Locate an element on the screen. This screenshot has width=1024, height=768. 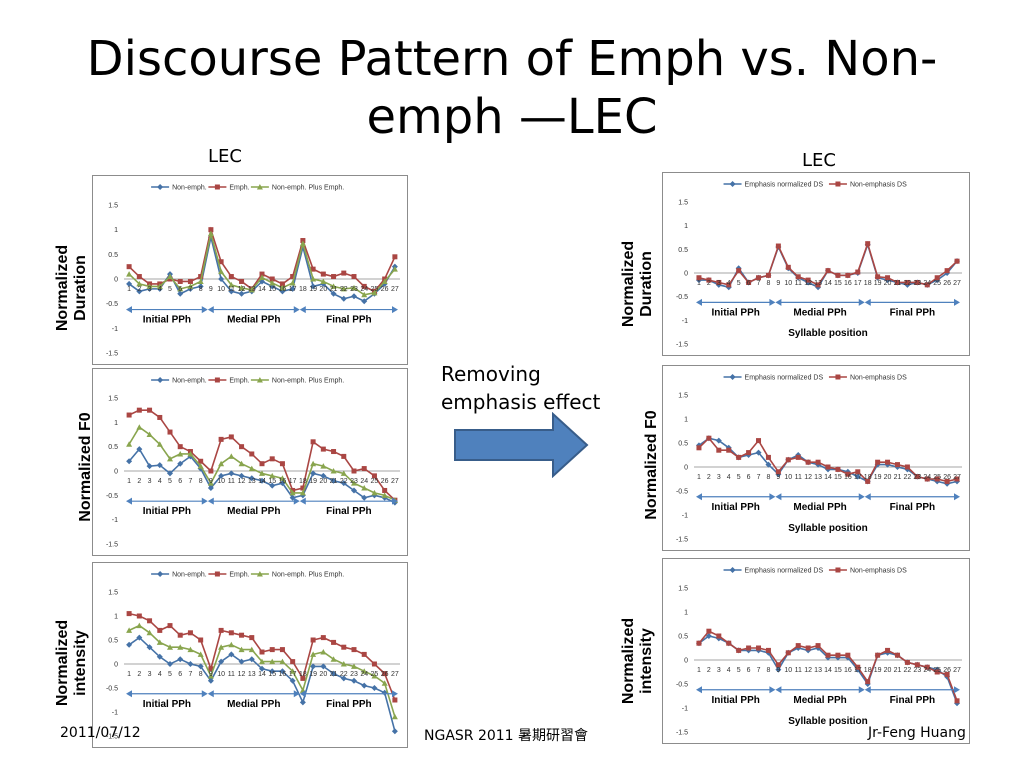
x-tick-label: 25 is located at coordinates (937, 477).